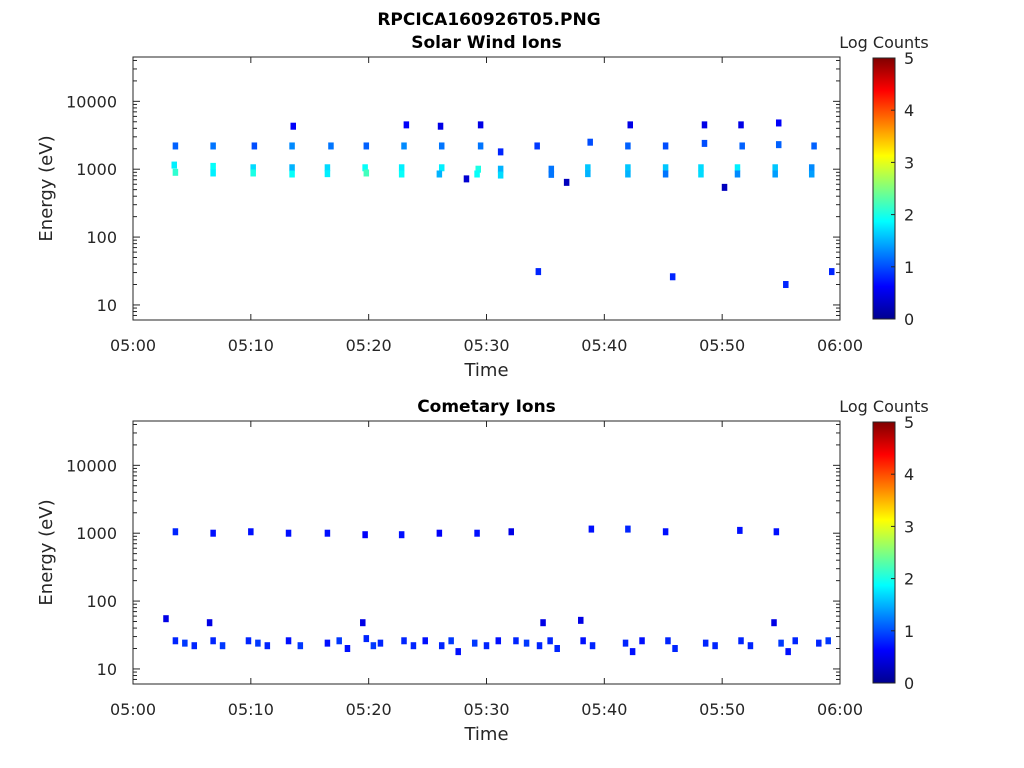  I want to click on y-tick-label: 10, so click(107, 669).